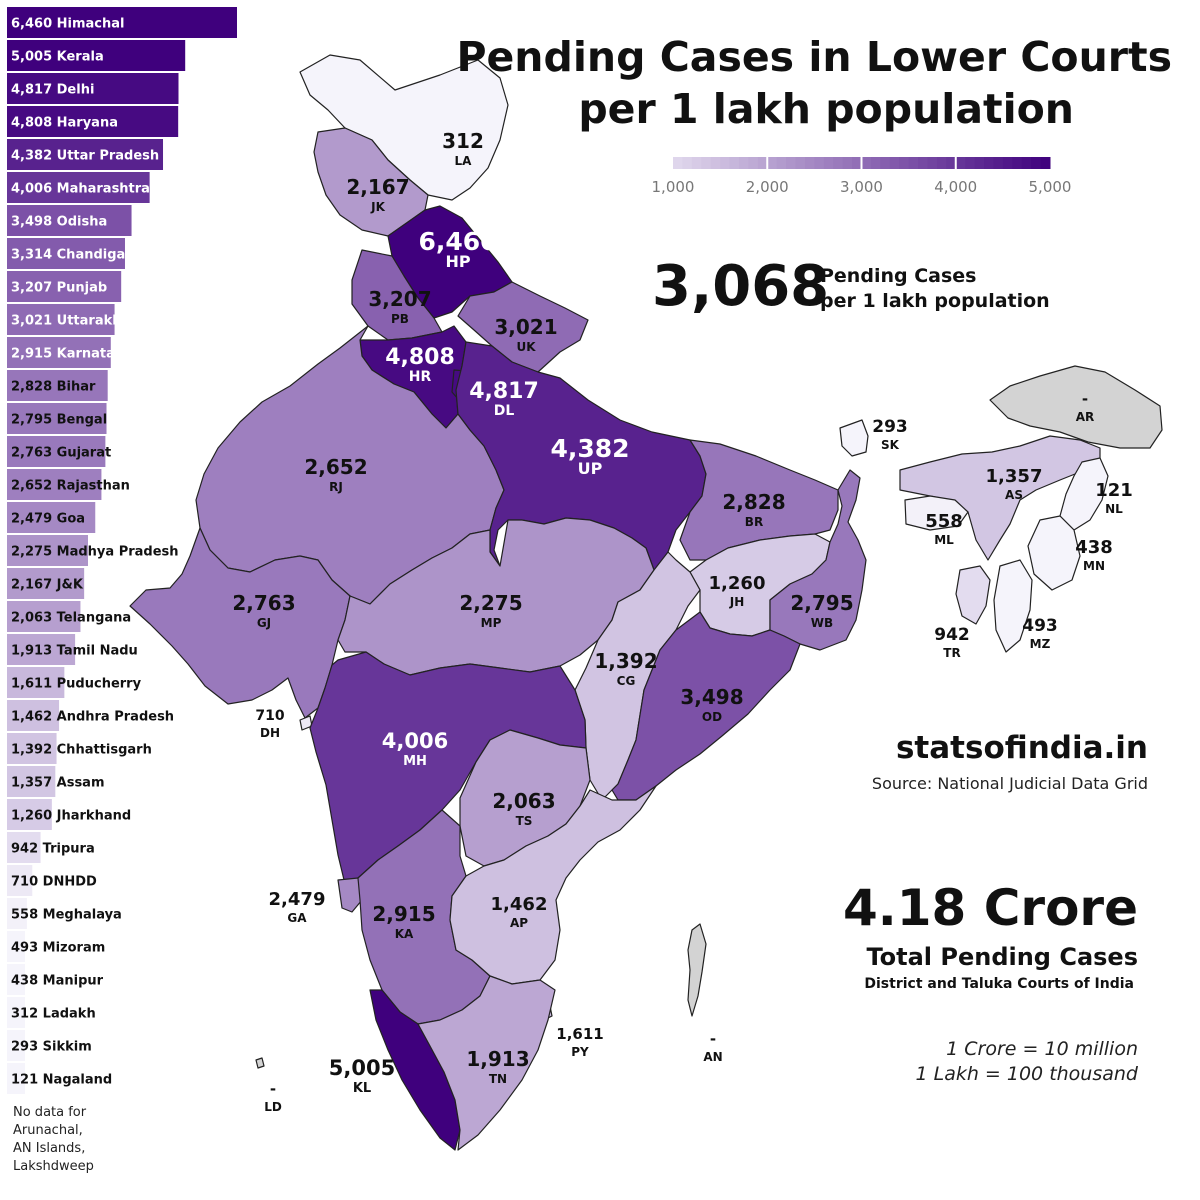 The image size is (1200, 1200). I want to click on region-code-label: WB, so click(822, 623).